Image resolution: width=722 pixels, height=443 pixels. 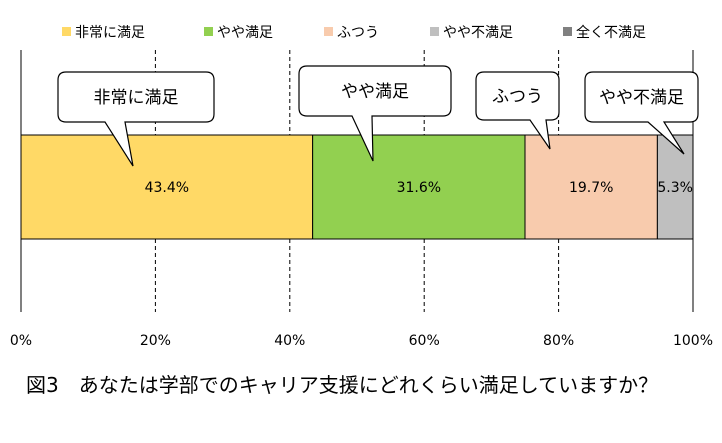 I want to click on figure-caption: 図3 あなたは学部でのキャリア支援にどれくらい満足していますか？, so click(x=342, y=385).